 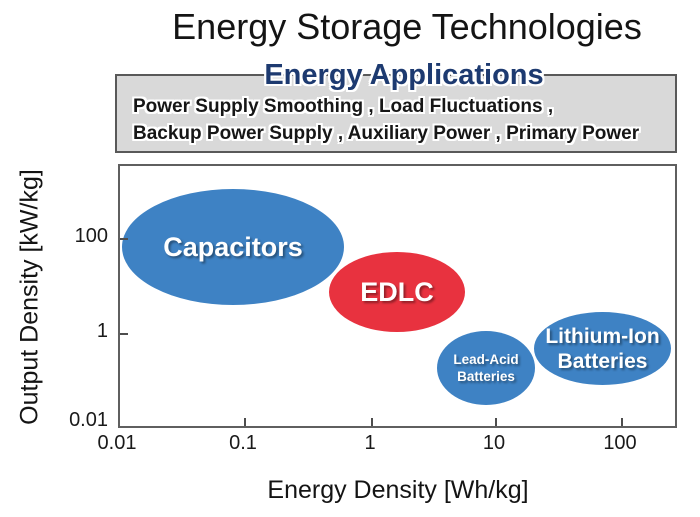 I want to click on edlc-ellipse: EDLC, so click(x=397, y=292).